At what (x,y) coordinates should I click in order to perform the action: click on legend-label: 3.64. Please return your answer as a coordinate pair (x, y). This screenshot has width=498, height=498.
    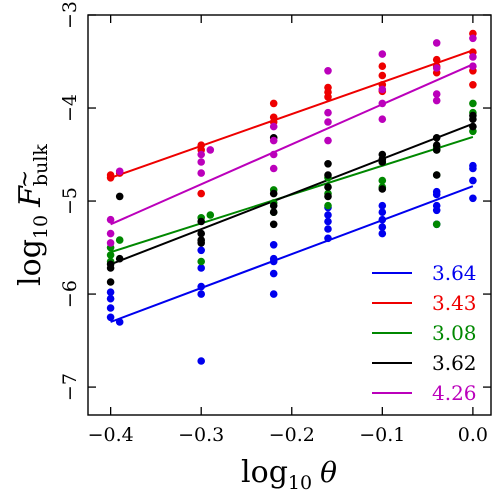
    Looking at the image, I should click on (454, 273).